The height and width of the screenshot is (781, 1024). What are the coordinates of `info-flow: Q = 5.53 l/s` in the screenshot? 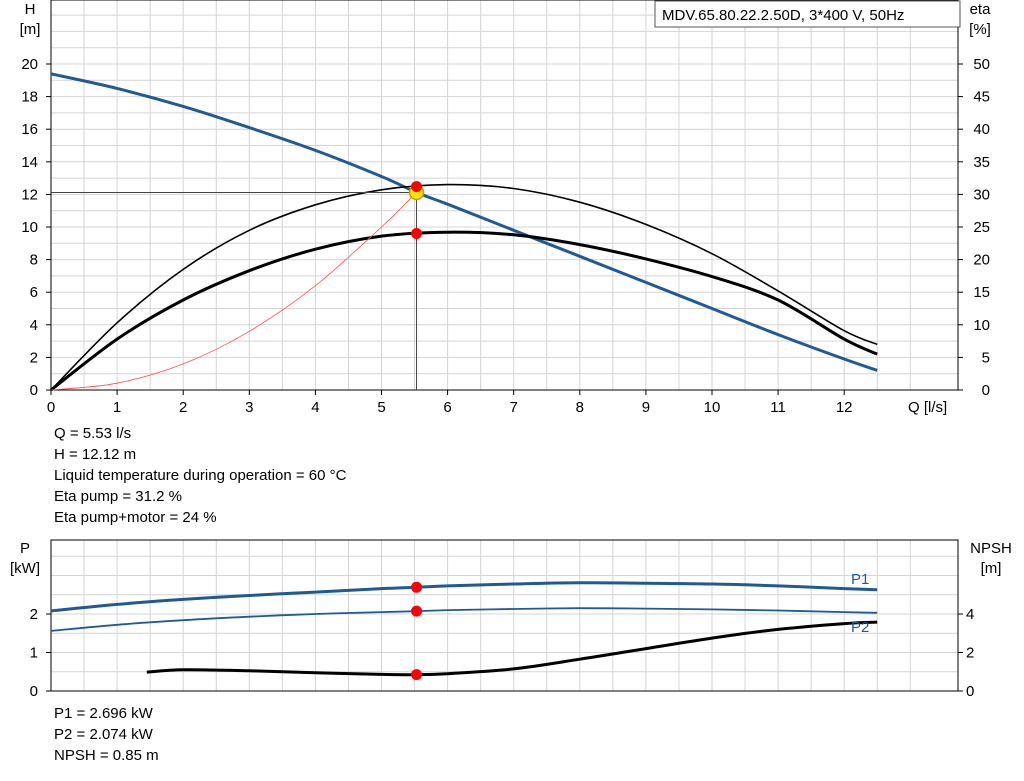 It's located at (93, 433).